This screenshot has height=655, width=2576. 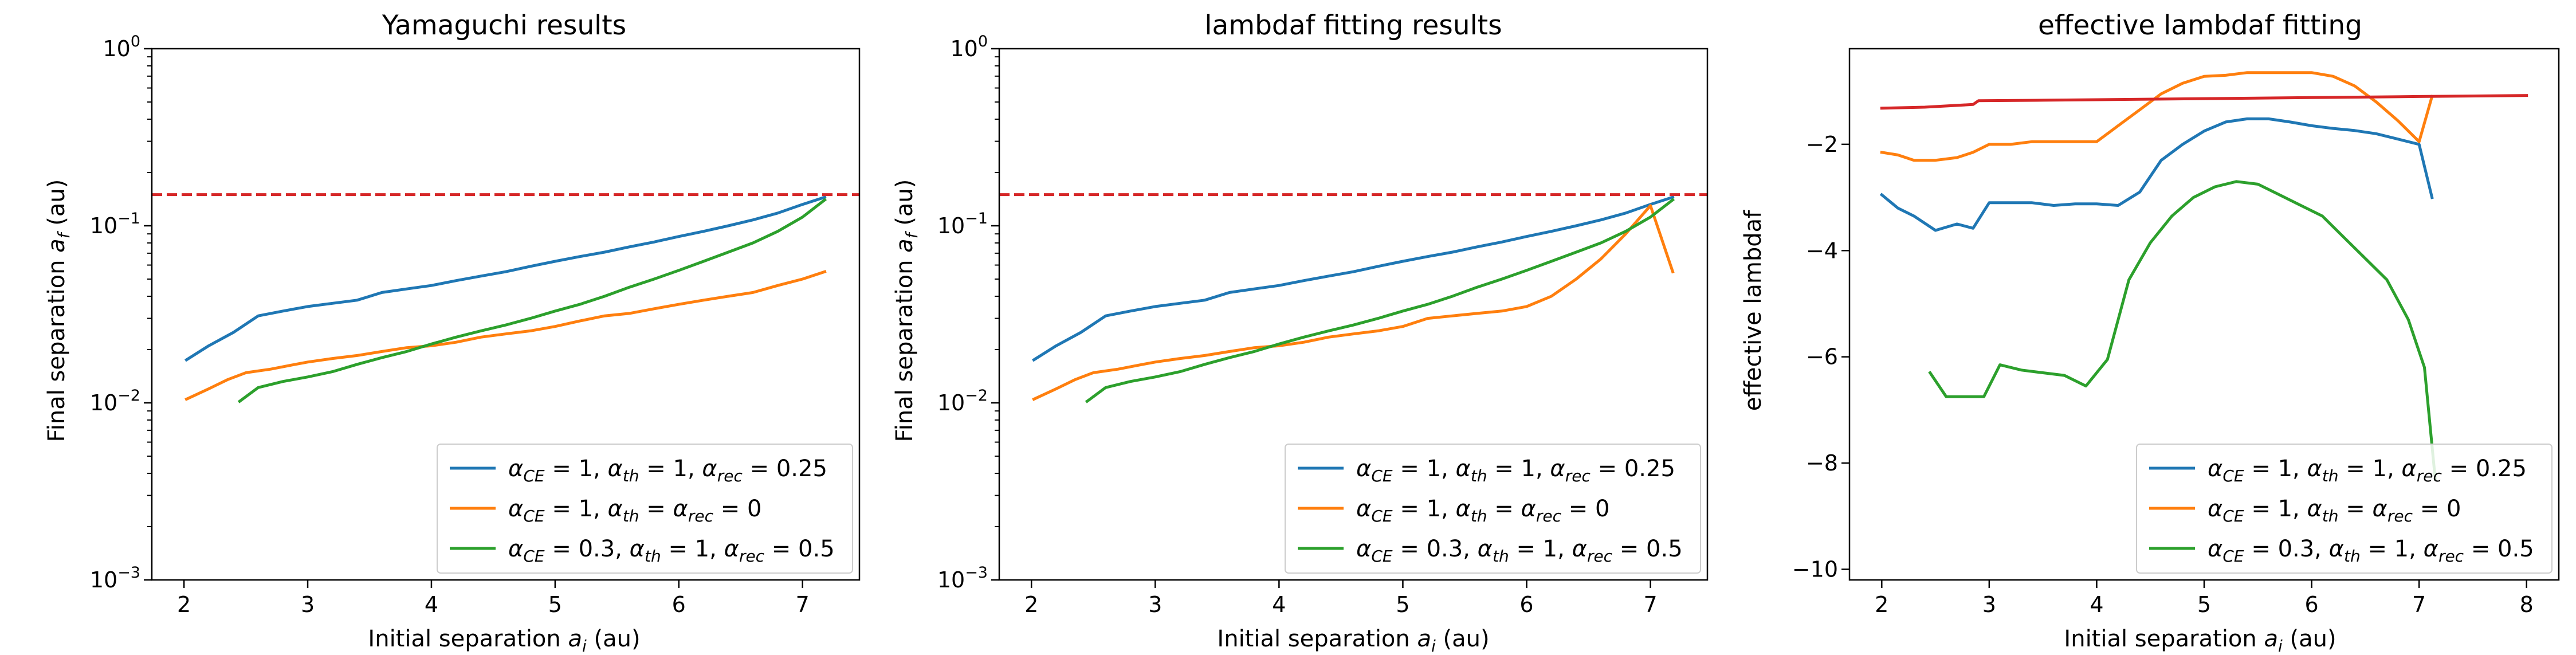 I want to click on y-tick-label: −4, so click(x=1822, y=251).